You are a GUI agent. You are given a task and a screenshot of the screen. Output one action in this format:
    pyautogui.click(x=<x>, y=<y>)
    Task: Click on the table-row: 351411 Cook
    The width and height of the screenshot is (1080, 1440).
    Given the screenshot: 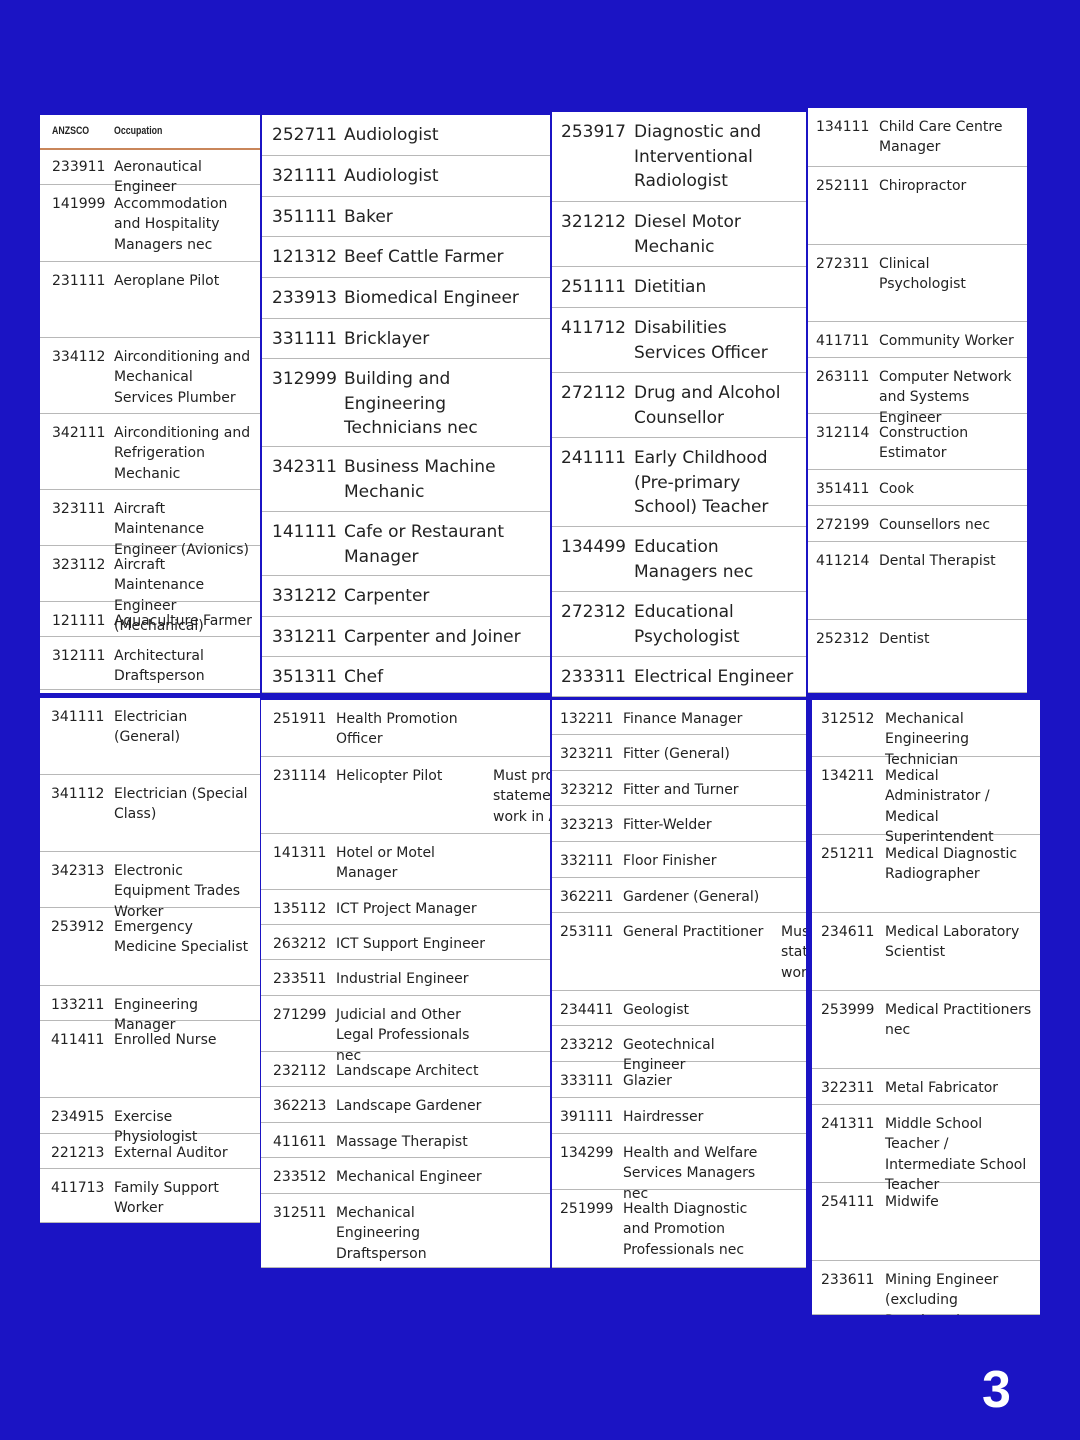 What is the action you would take?
    pyautogui.click(x=917, y=488)
    